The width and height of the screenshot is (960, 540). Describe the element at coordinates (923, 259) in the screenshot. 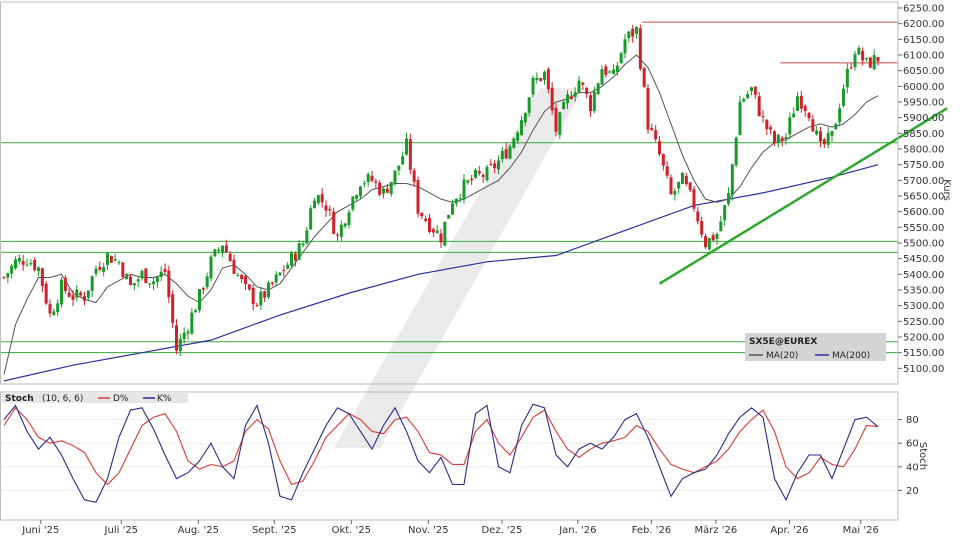

I see `price-tick-label: 5450.00` at that location.